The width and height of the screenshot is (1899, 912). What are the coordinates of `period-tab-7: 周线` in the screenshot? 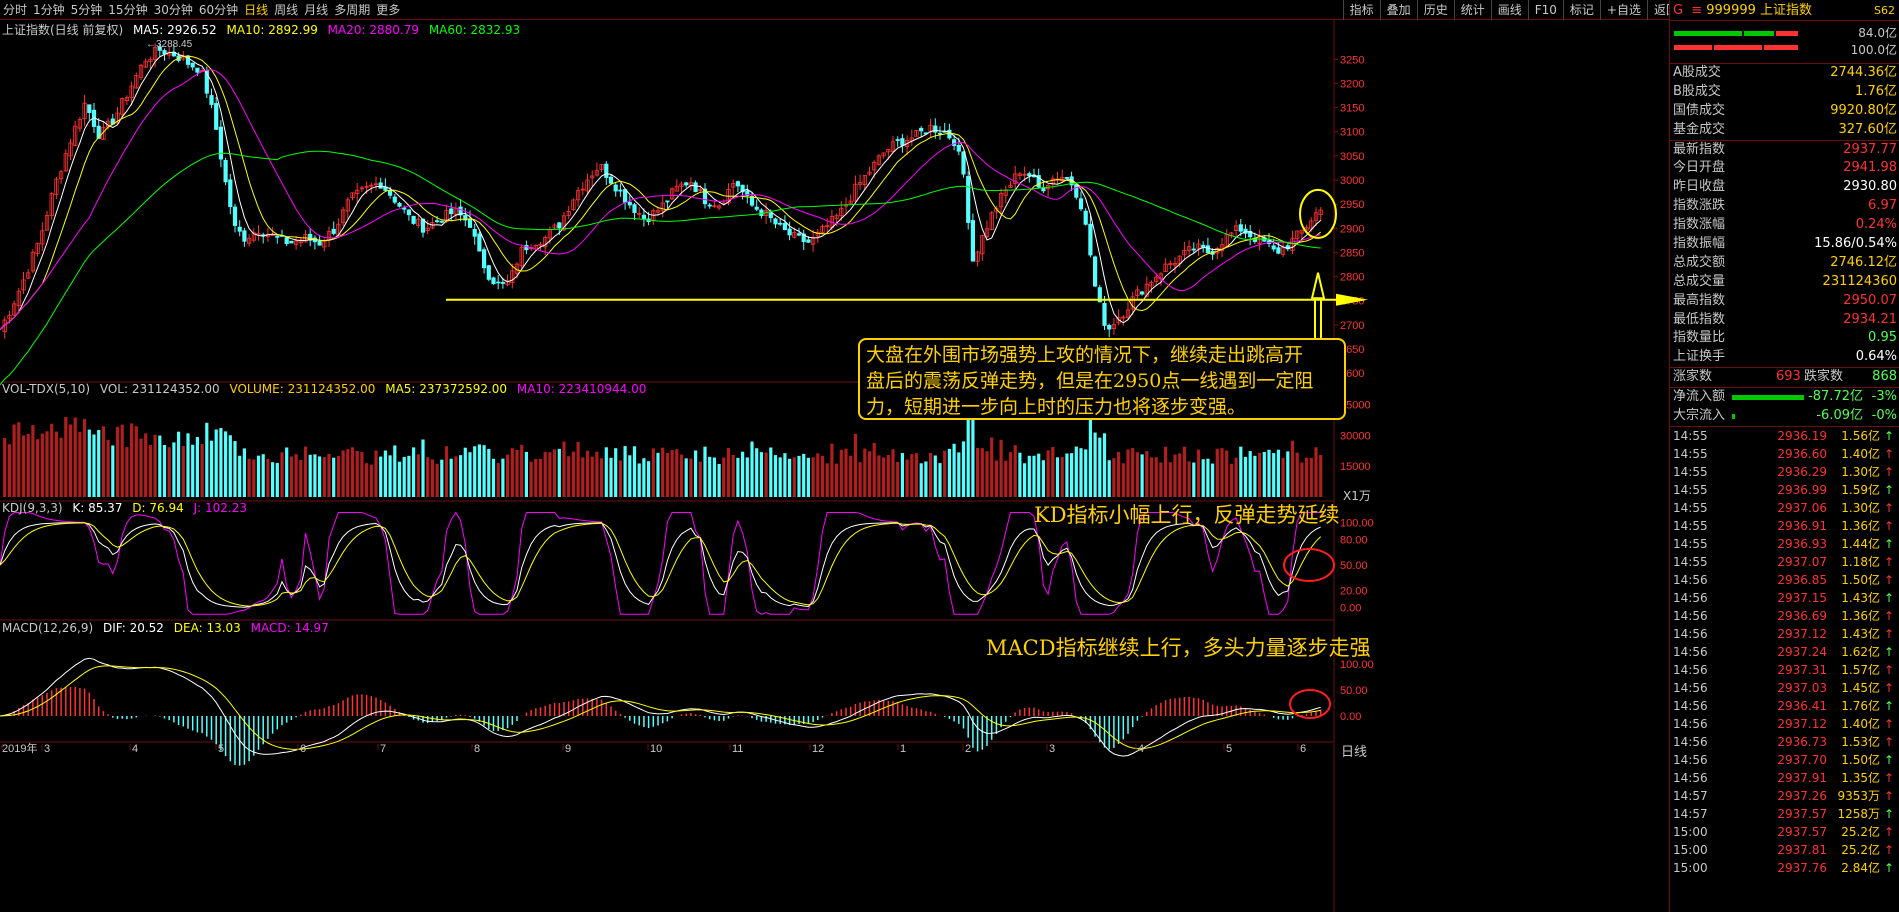 It's located at (286, 10).